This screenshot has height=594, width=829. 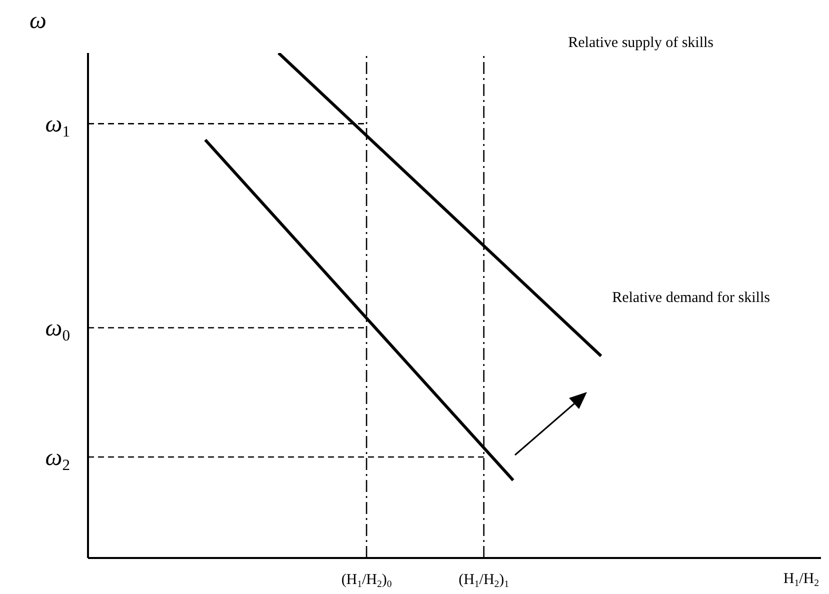 What do you see at coordinates (57, 330) in the screenshot?
I see `series-label: ω$_{0}$` at bounding box center [57, 330].